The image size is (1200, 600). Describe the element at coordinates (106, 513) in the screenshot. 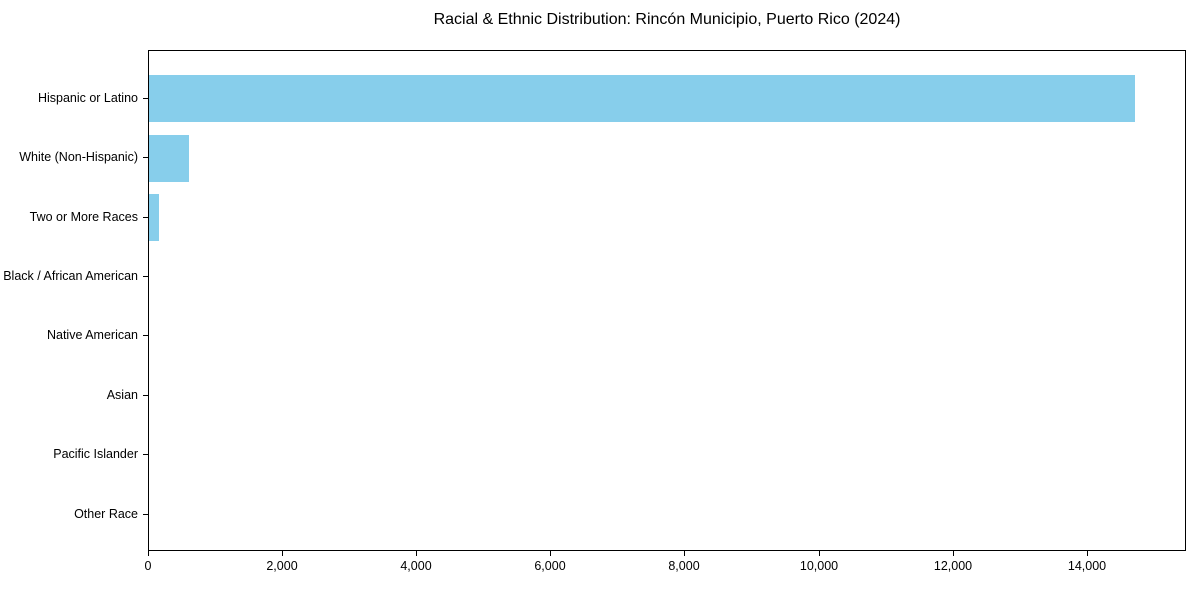

I see `category-label: Other Race` at that location.